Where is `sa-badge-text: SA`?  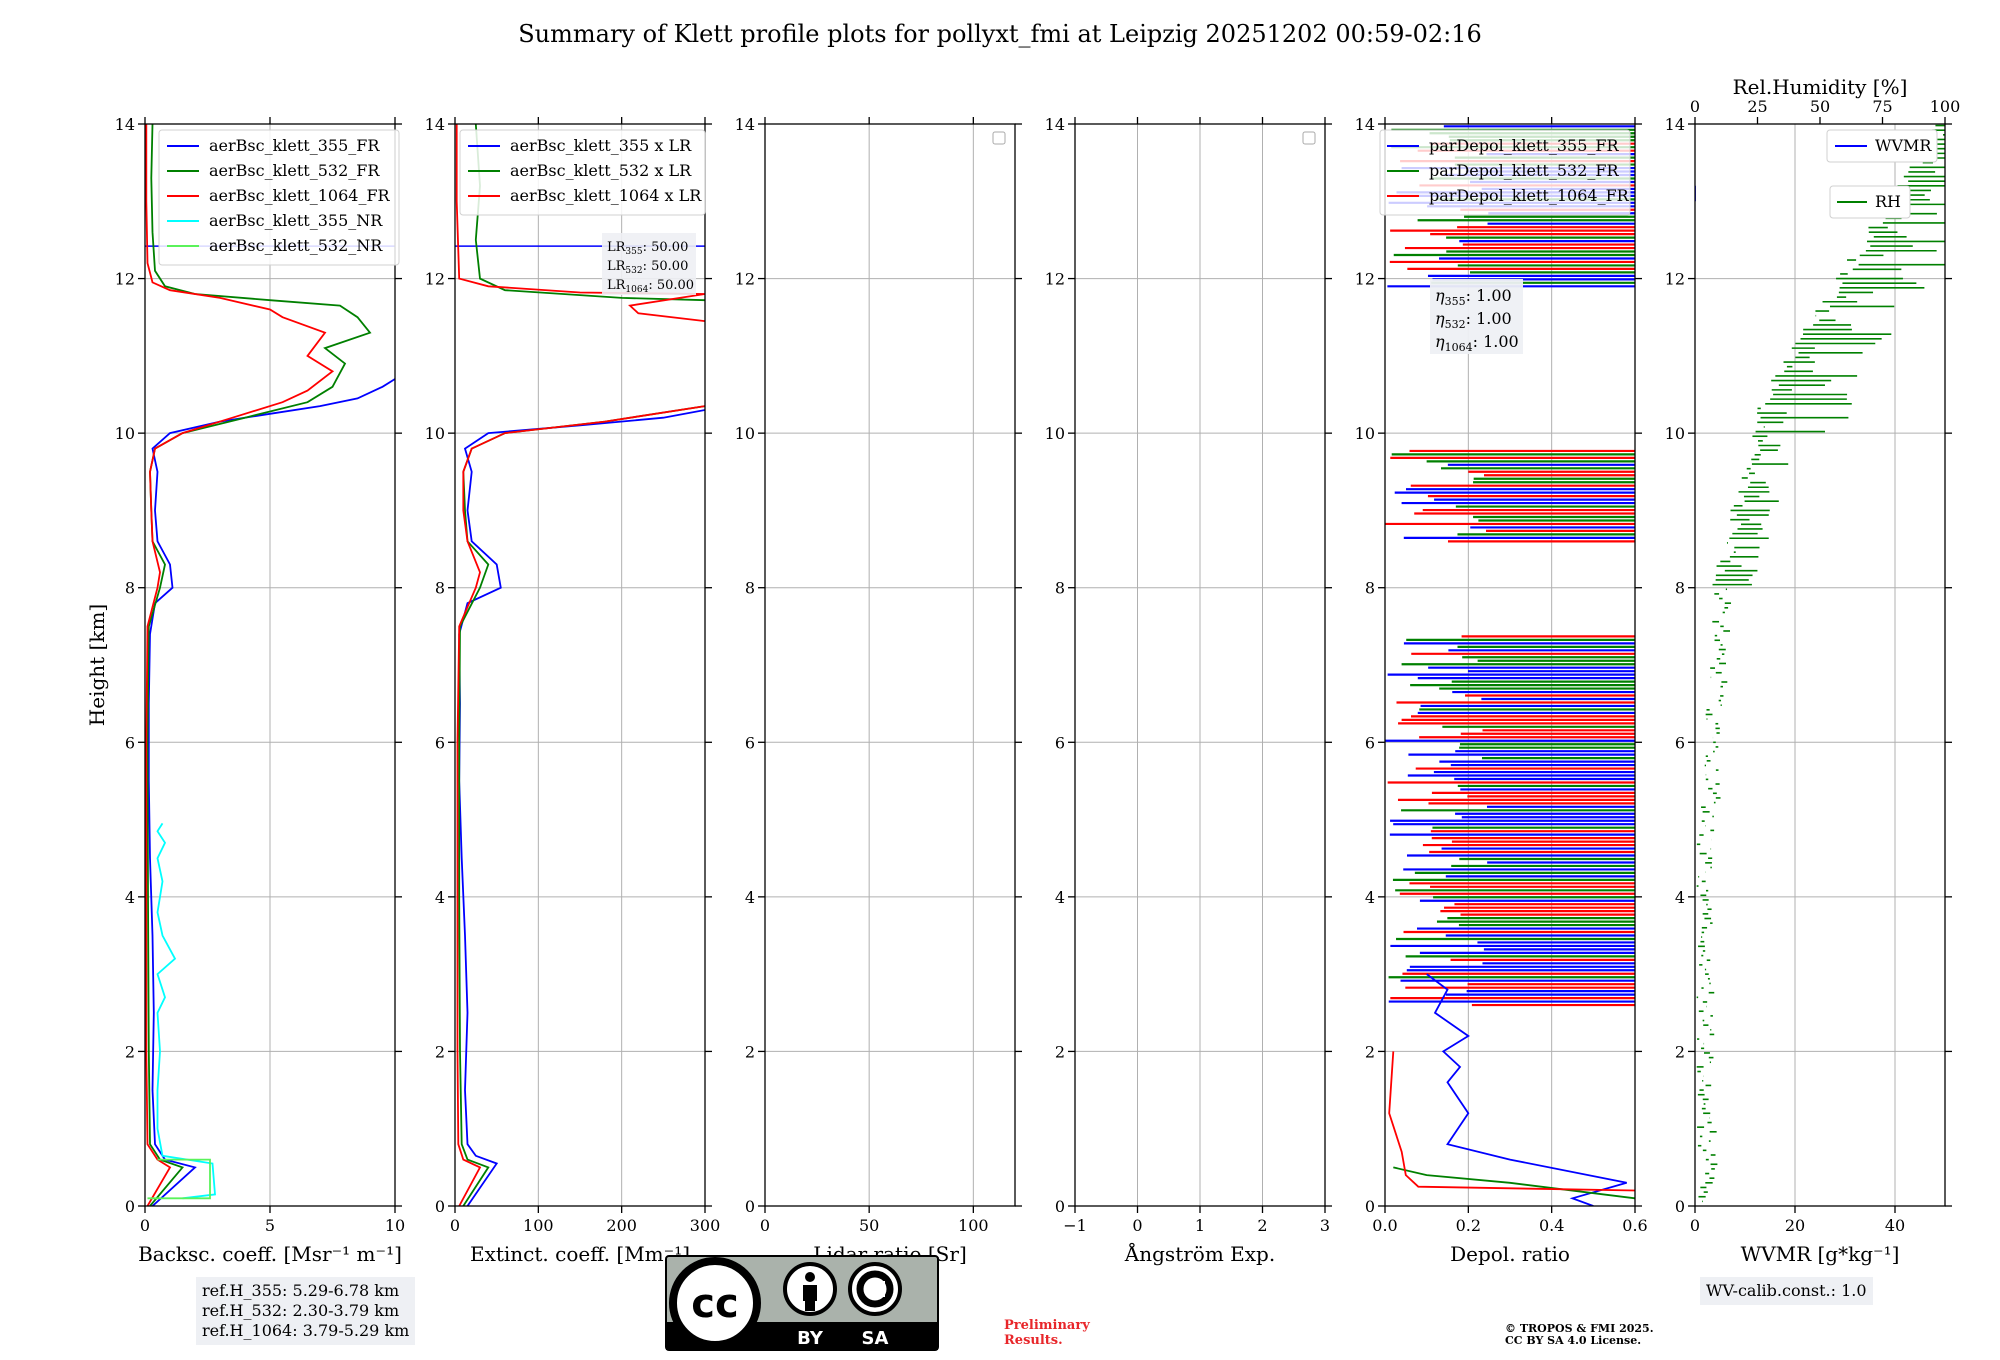 sa-badge-text: SA is located at coordinates (875, 1338).